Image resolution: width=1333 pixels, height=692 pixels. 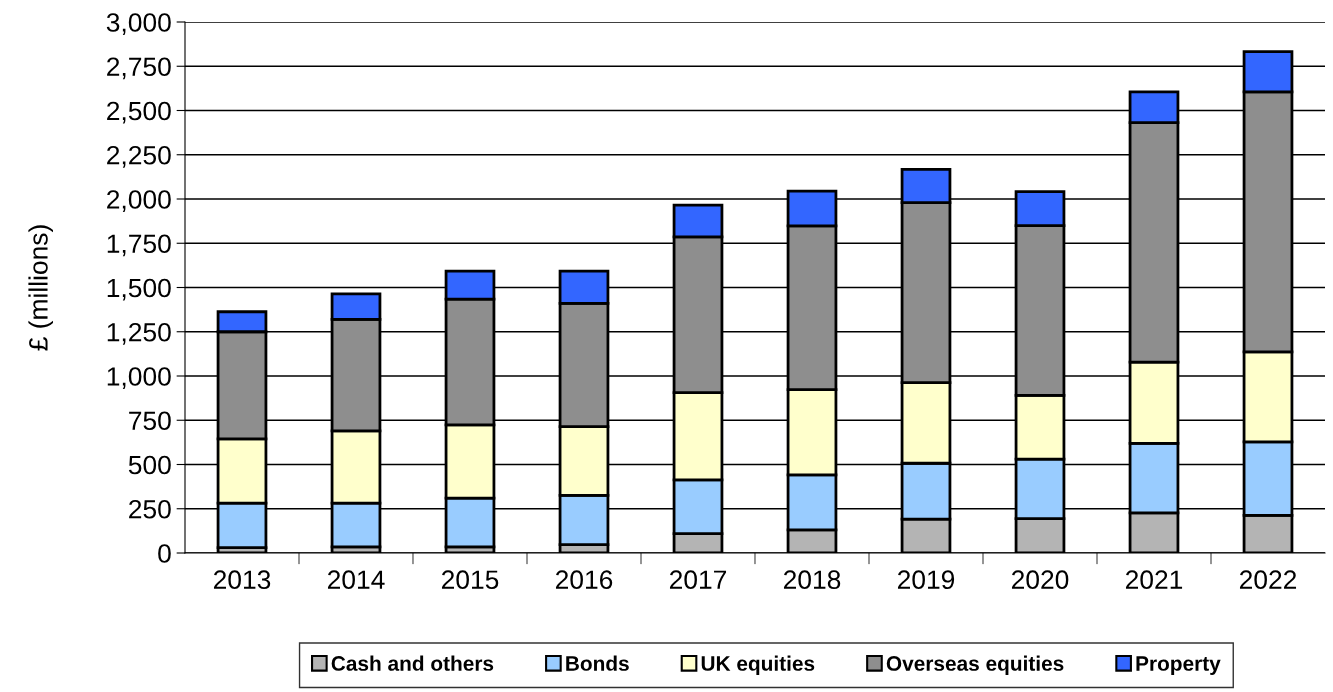 I want to click on y-tick-label: 1,000, so click(x=139, y=378).